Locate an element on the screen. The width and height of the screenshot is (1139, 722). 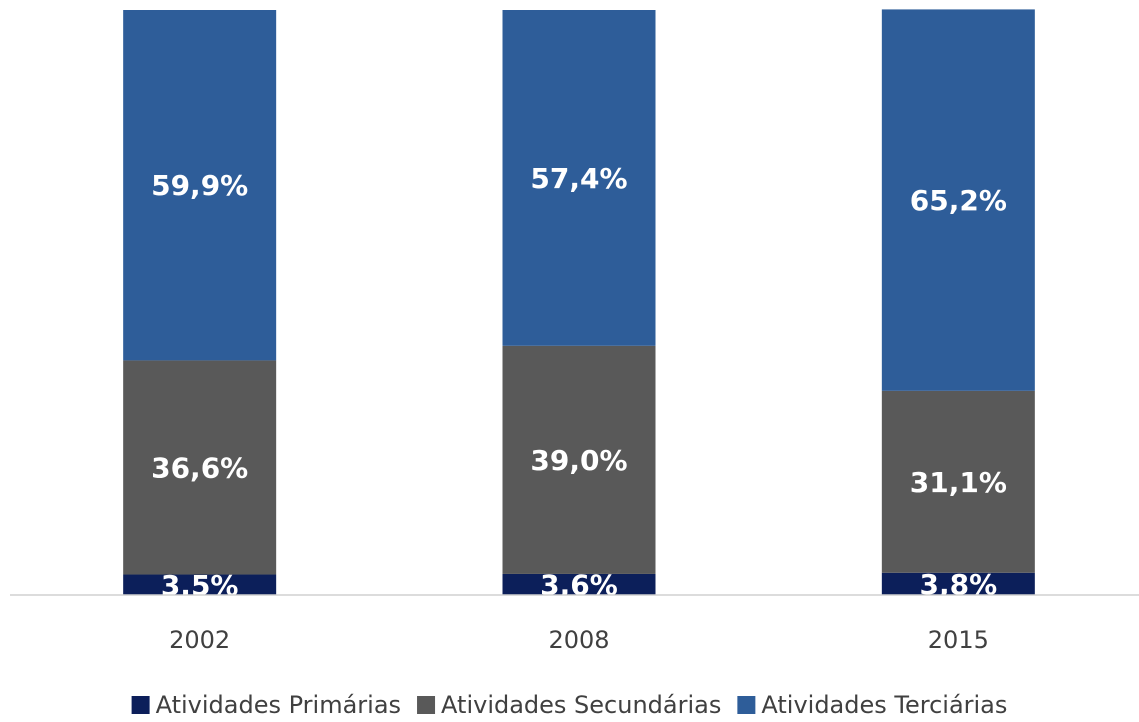
legend-label: Atividades Secundárias is located at coordinates (581, 705).